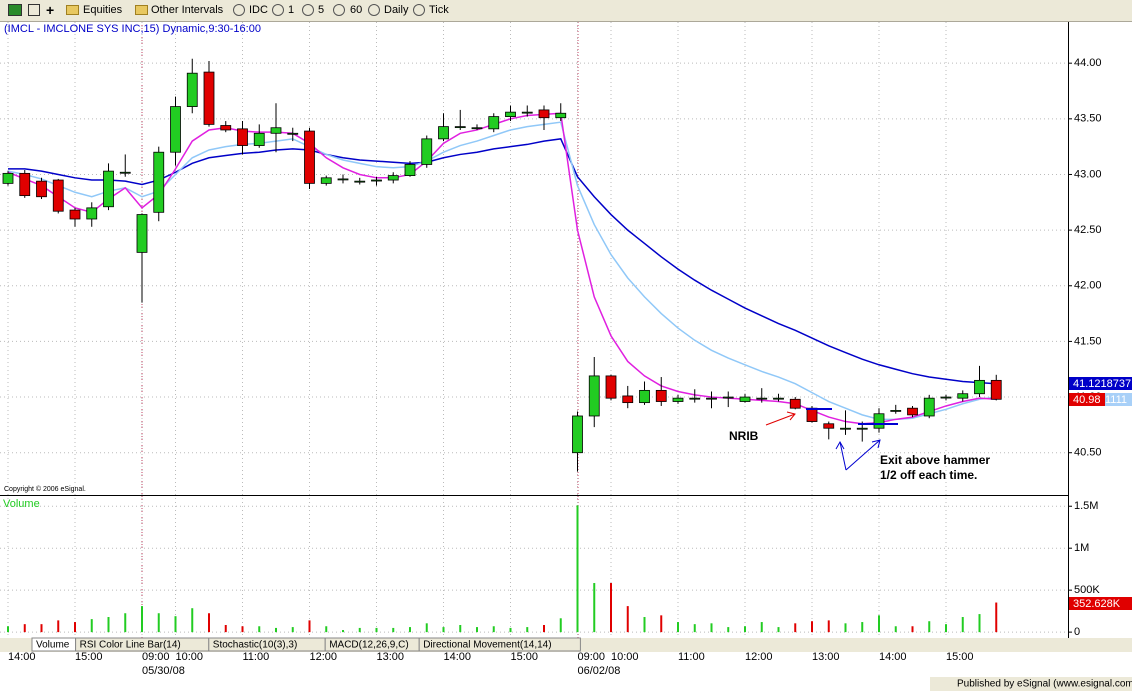 Image resolution: width=1132 pixels, height=691 pixels. What do you see at coordinates (1088, 119) in the screenshot?
I see `y-tick-label: 43.50` at bounding box center [1088, 119].